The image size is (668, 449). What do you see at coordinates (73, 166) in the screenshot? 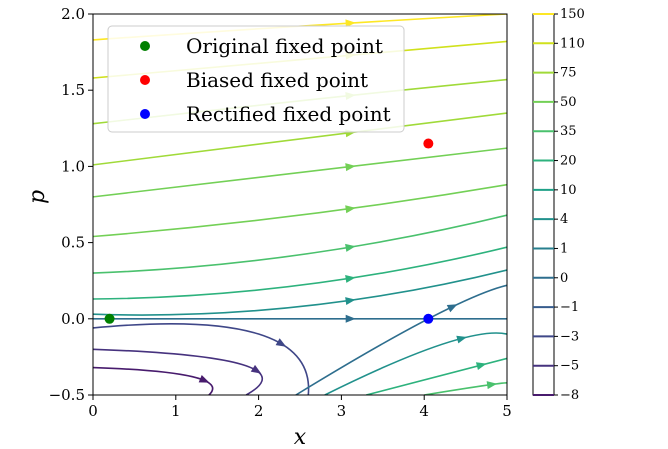
I see `y-tick-label: 1.0` at bounding box center [73, 166].